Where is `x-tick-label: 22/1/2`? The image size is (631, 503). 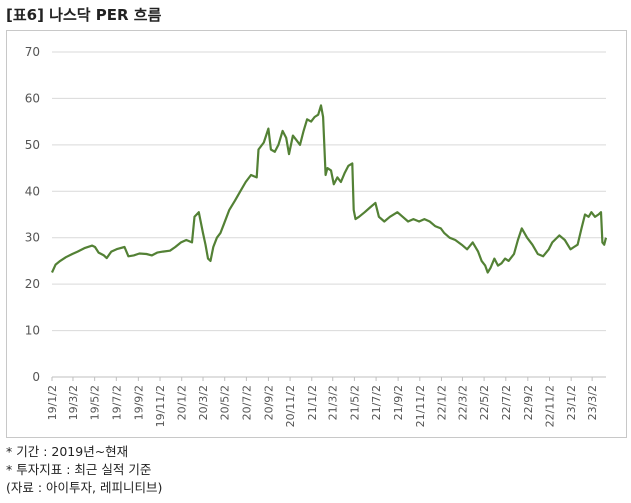
x-tick-label: 22/1/2 is located at coordinates (441, 402).